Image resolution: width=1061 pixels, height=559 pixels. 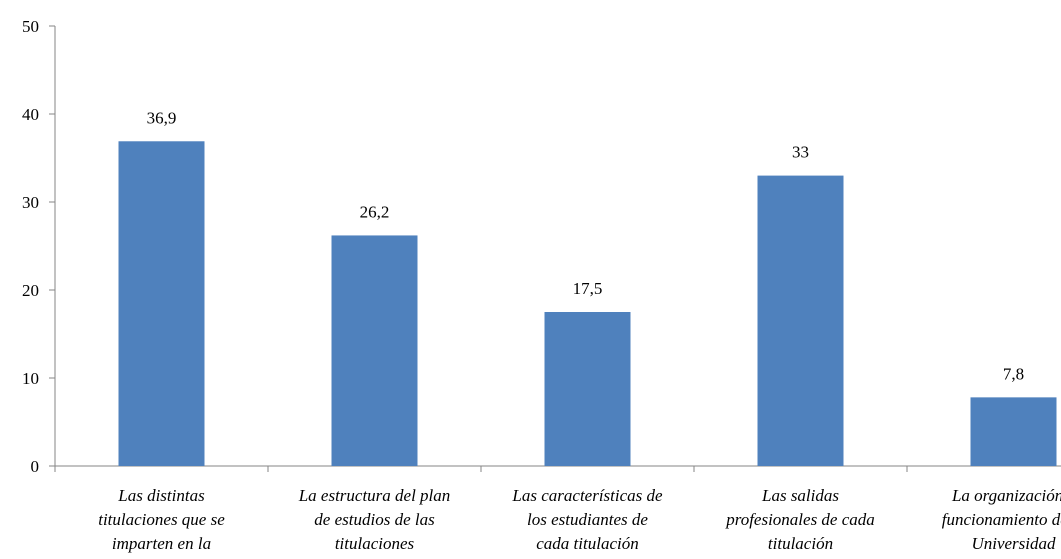 What do you see at coordinates (30, 202) in the screenshot?
I see `y-tick-label: 30` at bounding box center [30, 202].